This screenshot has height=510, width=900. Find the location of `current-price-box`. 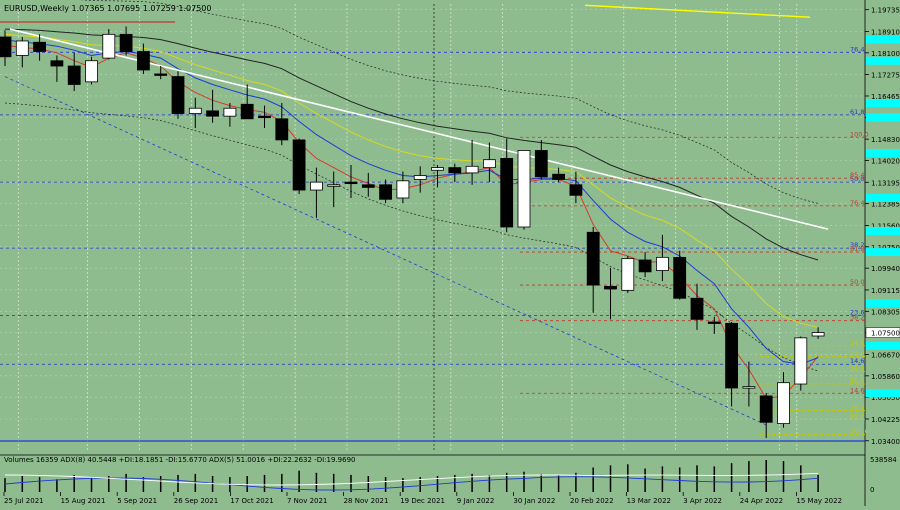

current-price-box is located at coordinates (882, 332).